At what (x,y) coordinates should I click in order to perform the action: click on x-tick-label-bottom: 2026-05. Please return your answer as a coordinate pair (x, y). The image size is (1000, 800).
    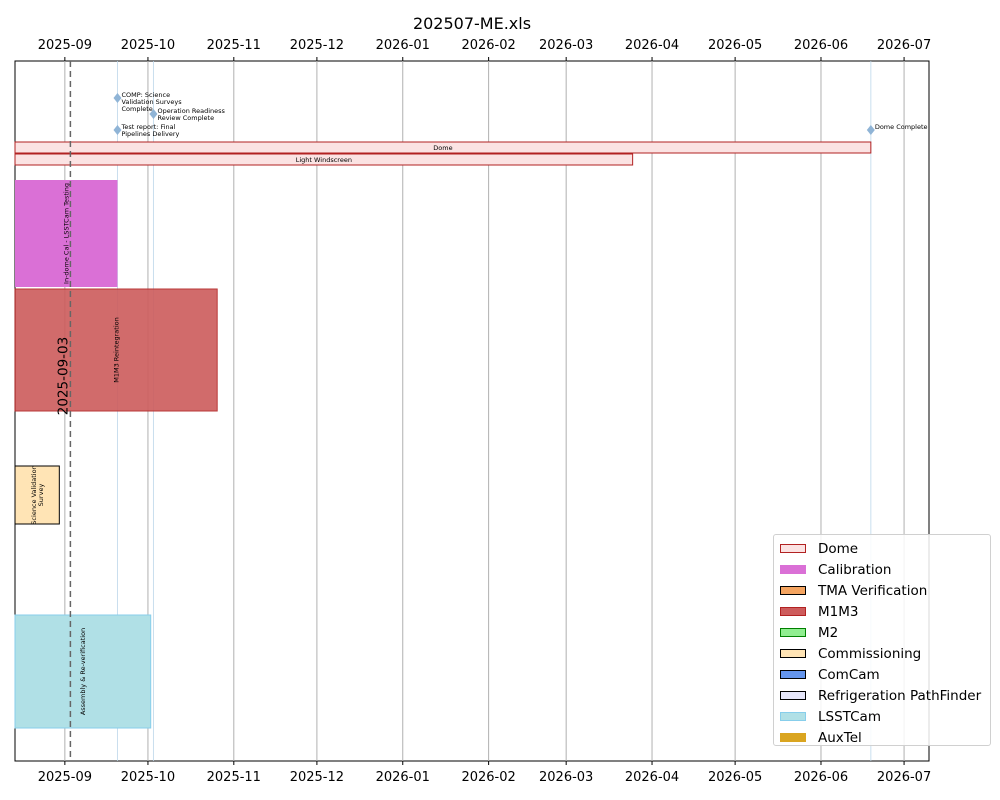
    Looking at the image, I should click on (735, 777).